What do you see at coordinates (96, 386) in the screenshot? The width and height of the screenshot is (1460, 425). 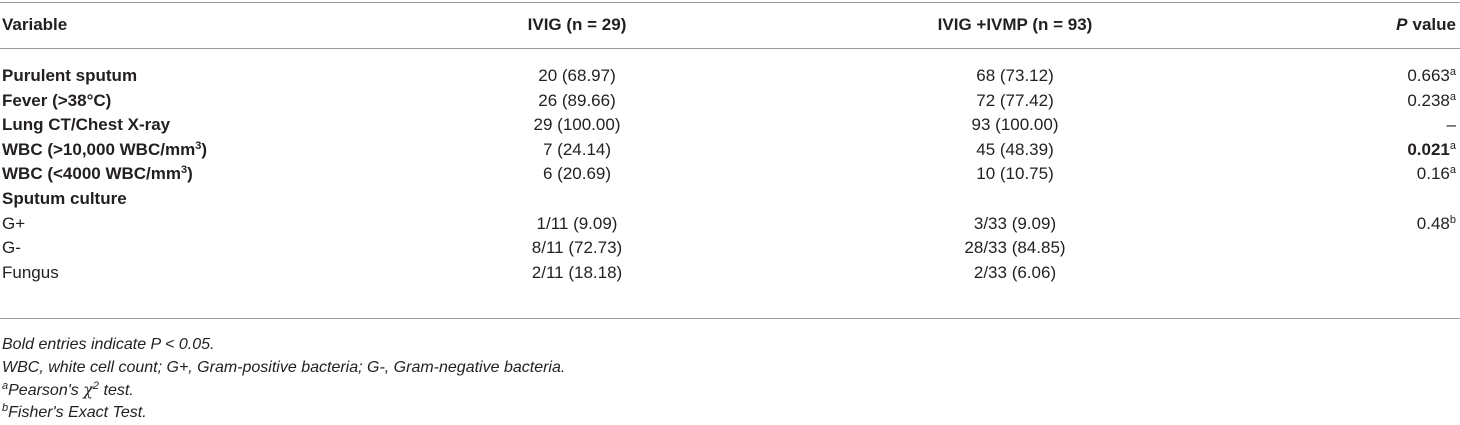 I see `superscript: 2` at bounding box center [96, 386].